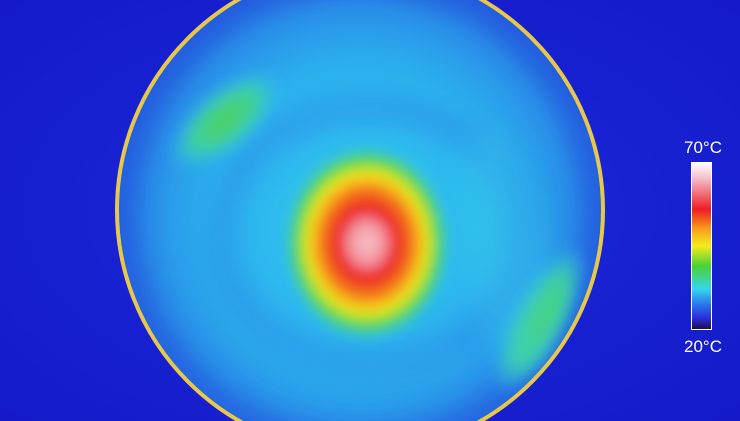 This screenshot has height=421, width=740. What do you see at coordinates (225, 120) in the screenshot?
I see `warm-streak-upper-left` at bounding box center [225, 120].